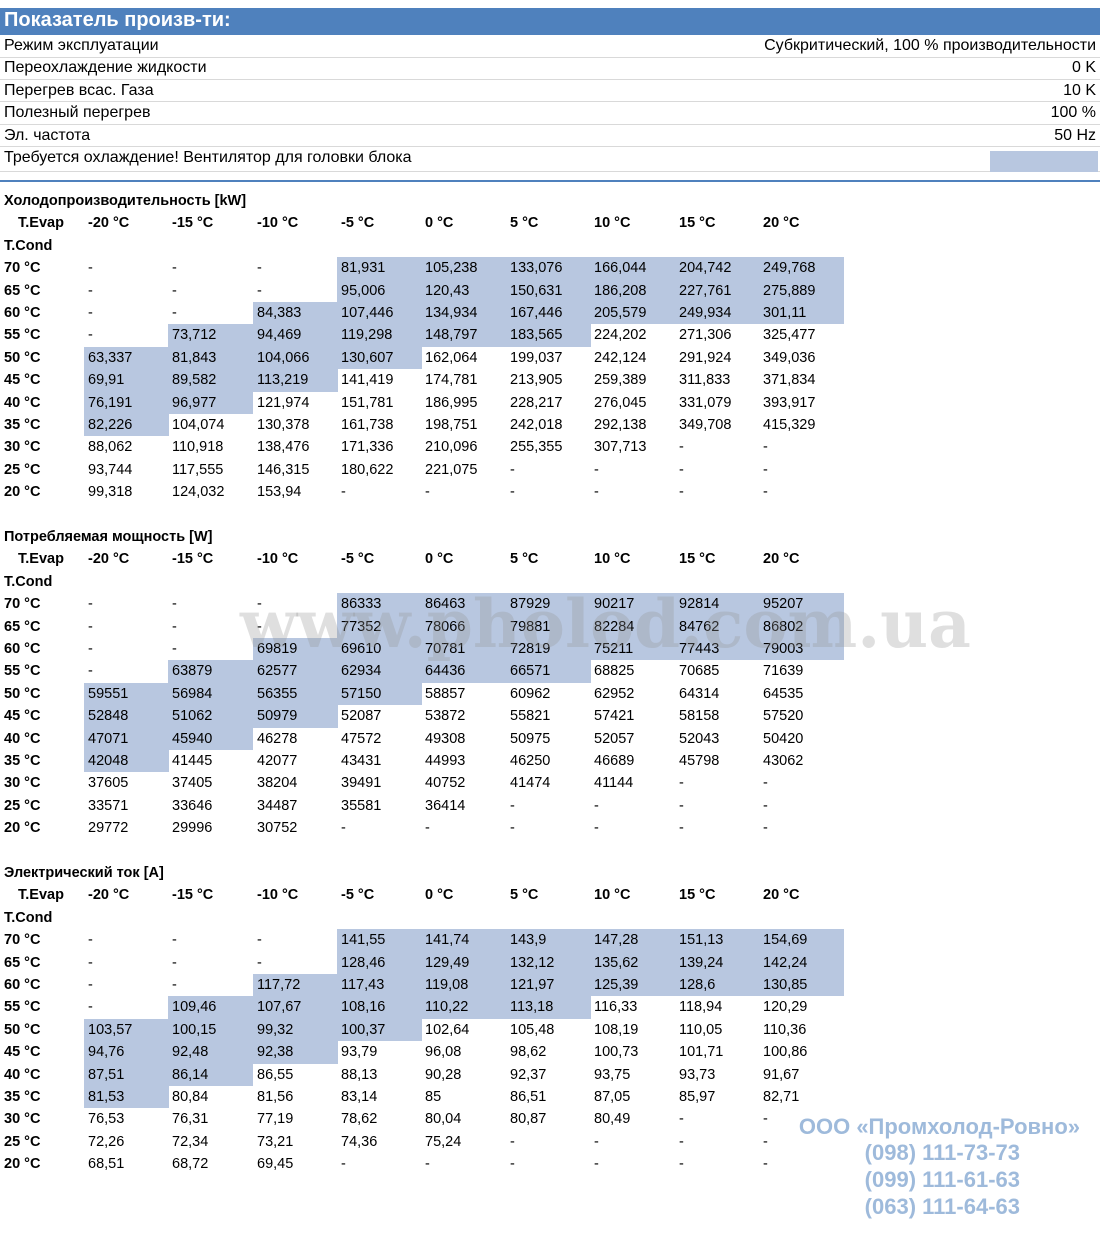  I want to click on table-cell: 291,924, so click(705, 357).